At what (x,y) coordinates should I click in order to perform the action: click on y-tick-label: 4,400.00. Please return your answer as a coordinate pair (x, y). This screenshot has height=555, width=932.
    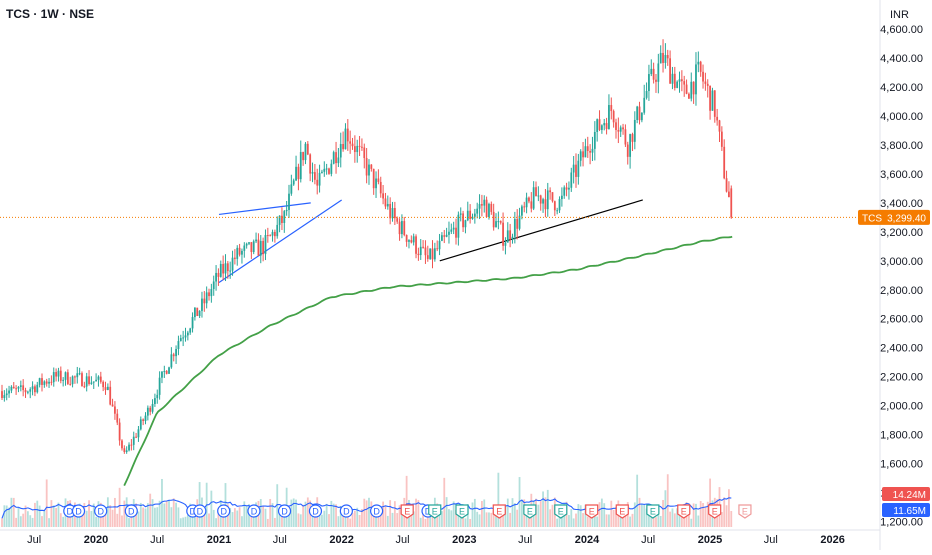
    Looking at the image, I should click on (901, 59).